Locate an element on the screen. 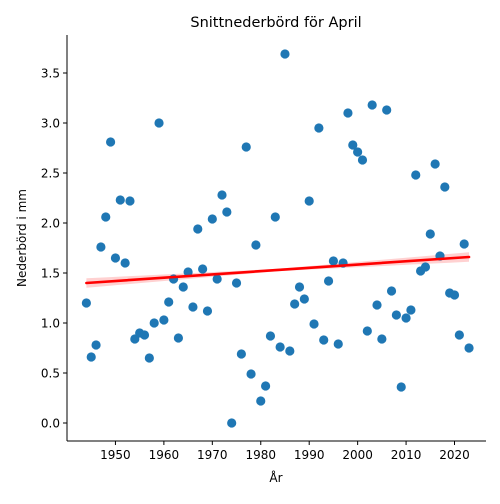 This screenshot has height=504, width=500. y-tick-label: 3.0 is located at coordinates (50, 123).